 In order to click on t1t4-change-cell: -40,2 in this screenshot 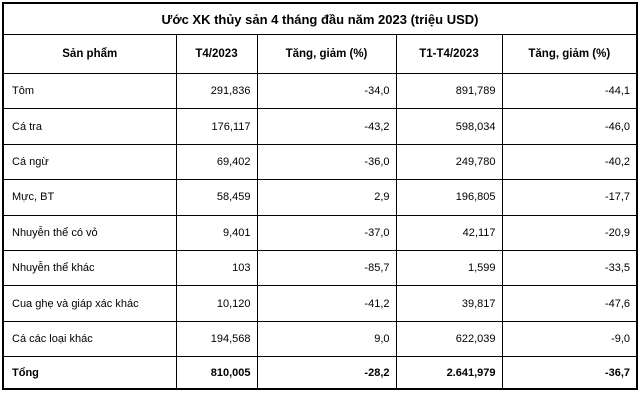, I will do `click(569, 162)`.